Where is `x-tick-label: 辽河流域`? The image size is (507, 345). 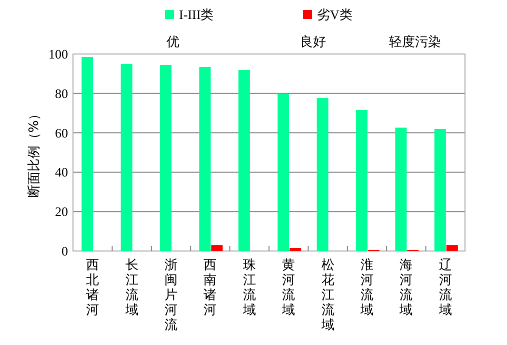
x-tick-label: 辽河流域 is located at coordinates (445, 288).